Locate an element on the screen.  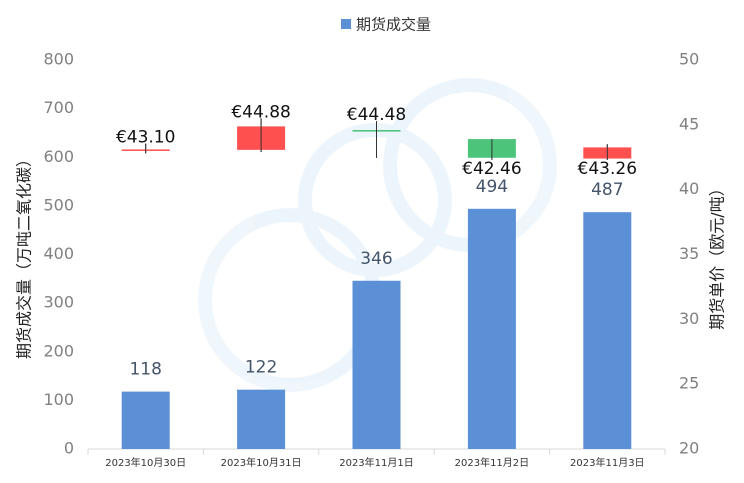
x-tick-label: 2023年10月31日 is located at coordinates (261, 462).